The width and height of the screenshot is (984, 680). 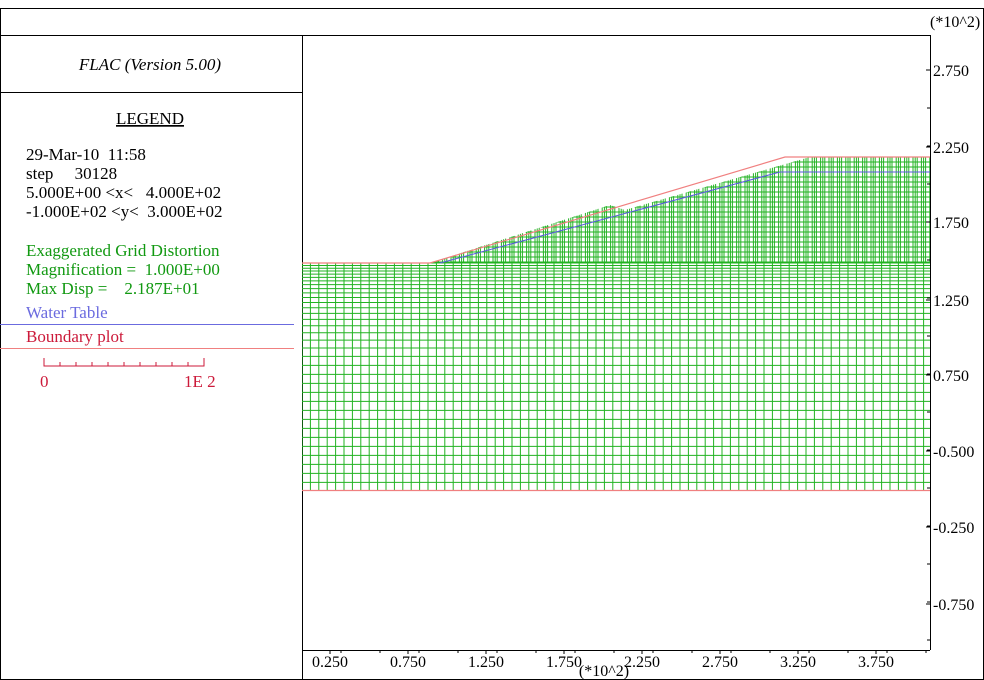 What do you see at coordinates (67, 312) in the screenshot?
I see `legend-water-table: Water Table` at bounding box center [67, 312].